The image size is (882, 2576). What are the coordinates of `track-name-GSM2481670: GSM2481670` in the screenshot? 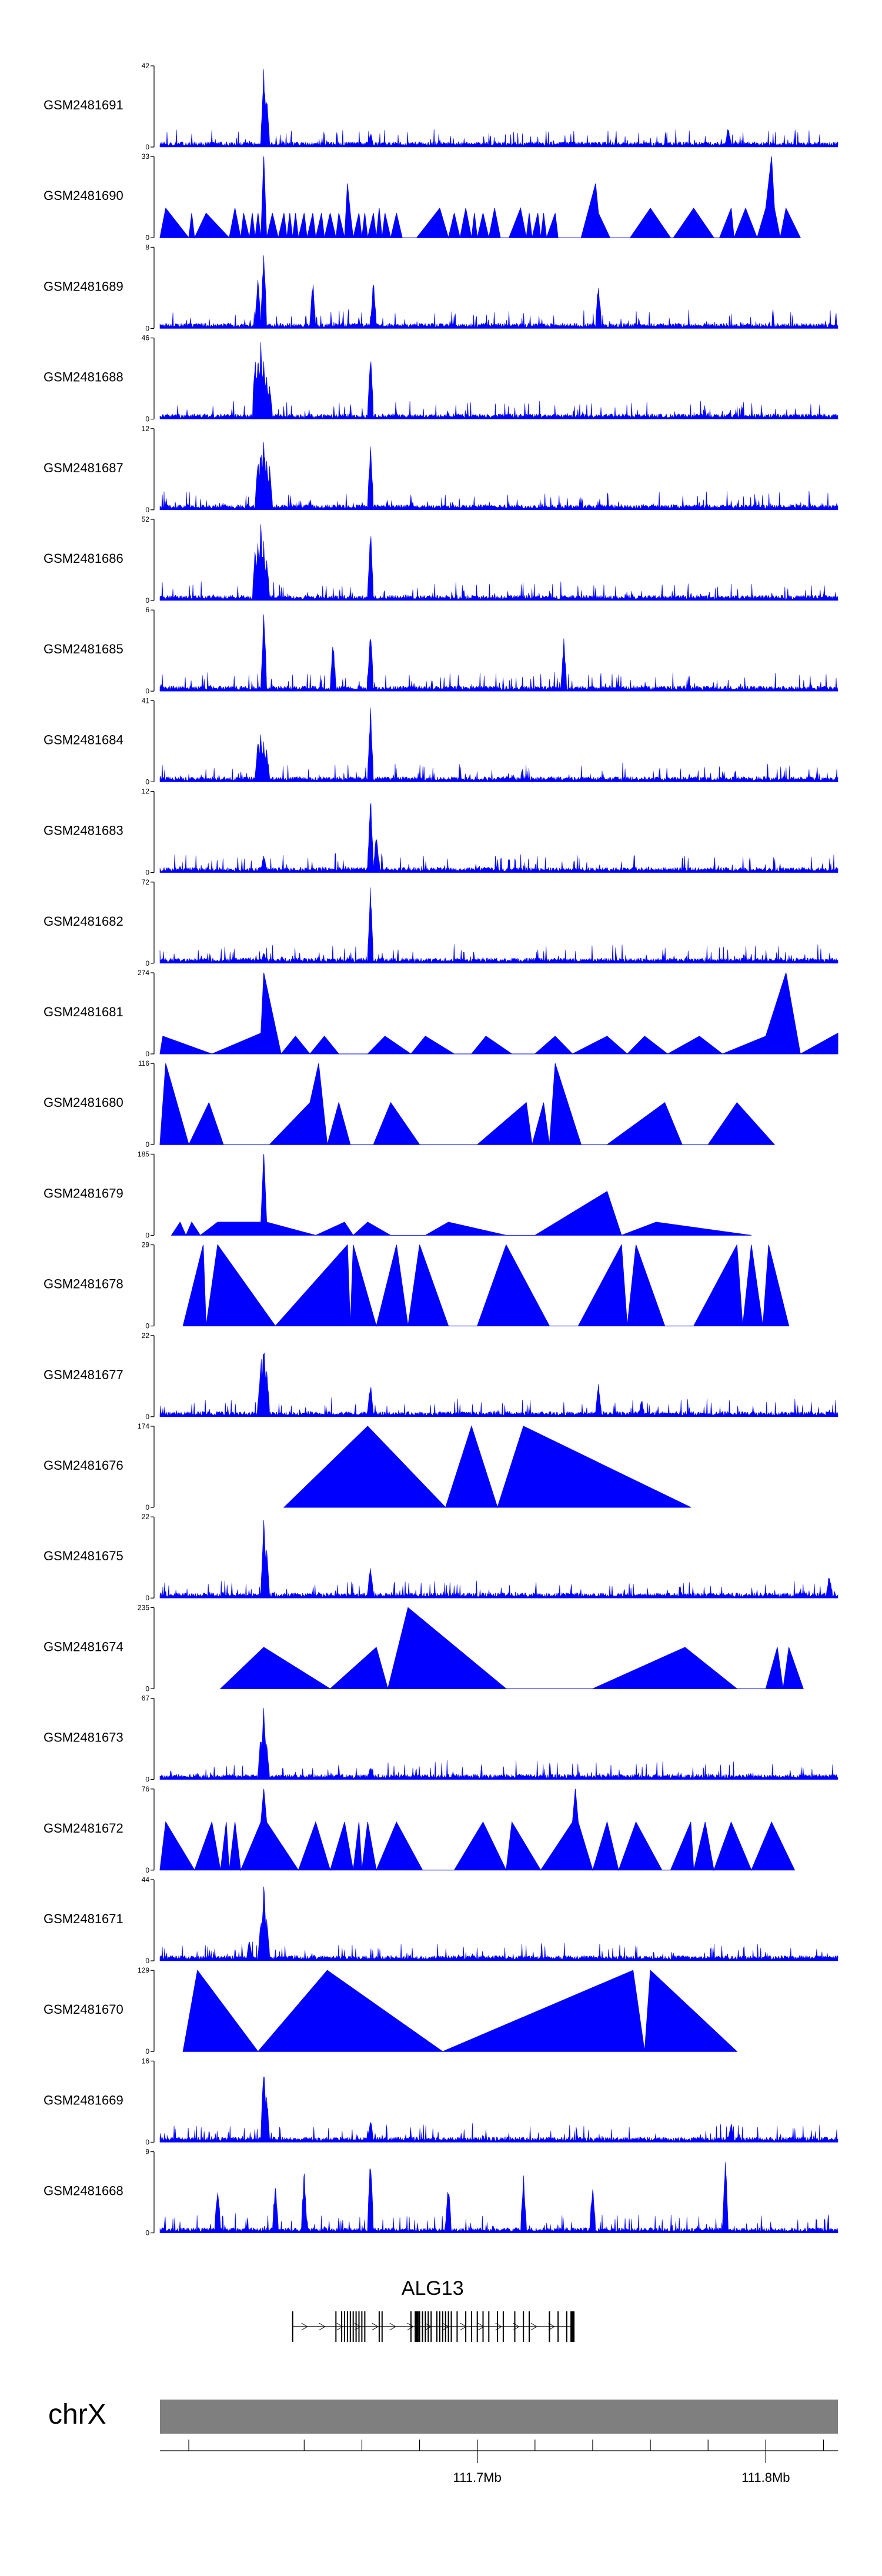 It's located at (83, 2009).